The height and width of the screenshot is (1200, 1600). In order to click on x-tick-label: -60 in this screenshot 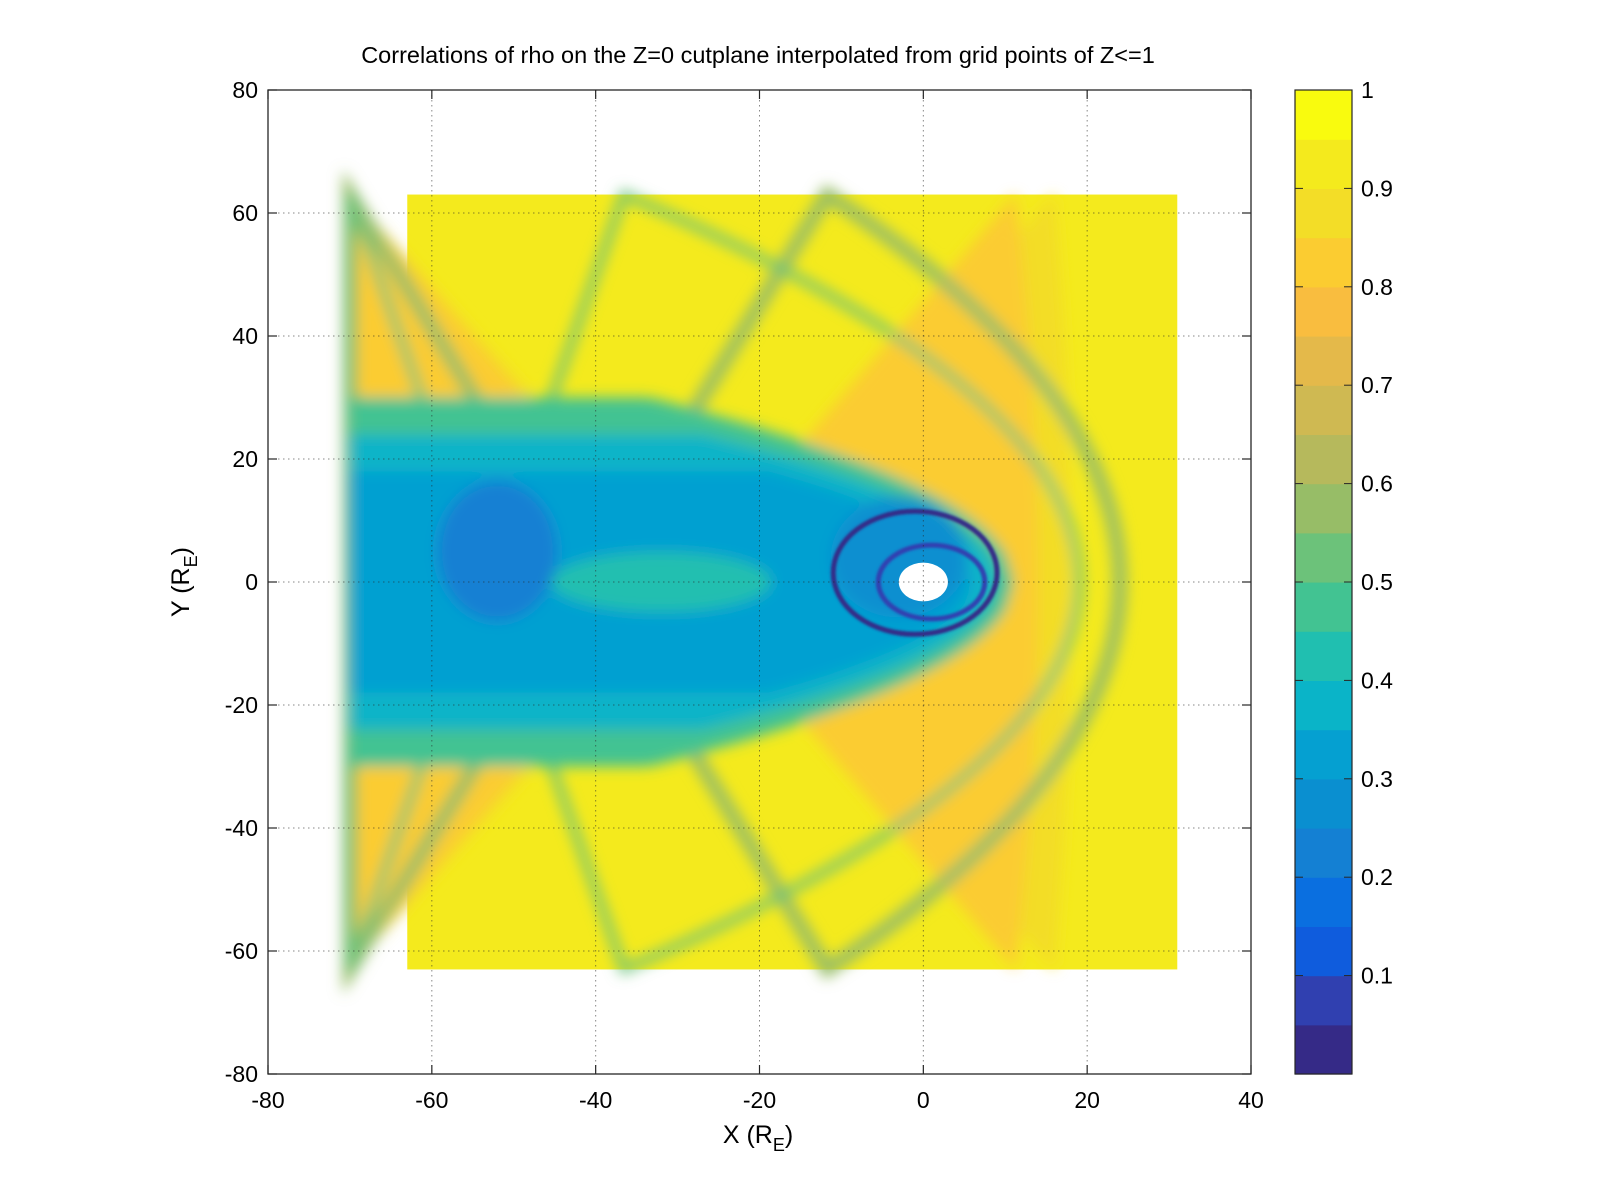, I will do `click(431, 1100)`.